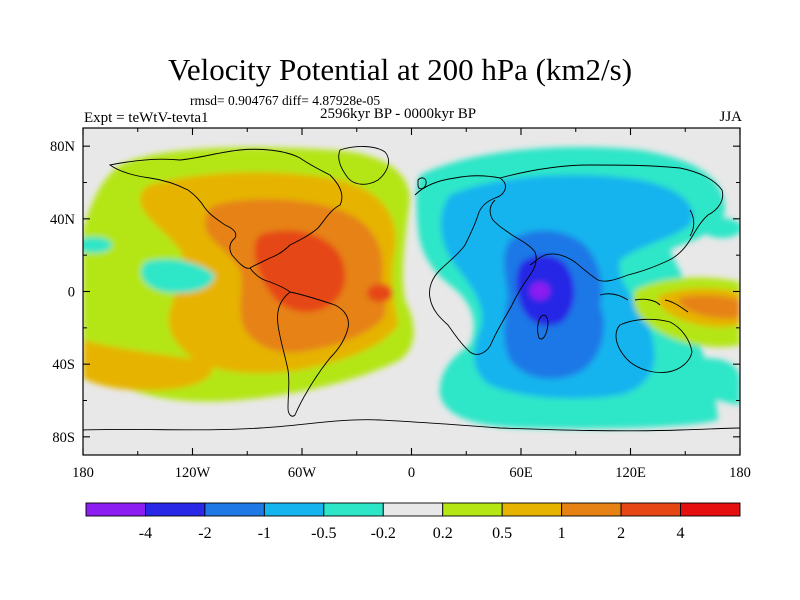 The height and width of the screenshot is (600, 800). Describe the element at coordinates (443, 533) in the screenshot. I see `colorbar-label: 0.2` at that location.